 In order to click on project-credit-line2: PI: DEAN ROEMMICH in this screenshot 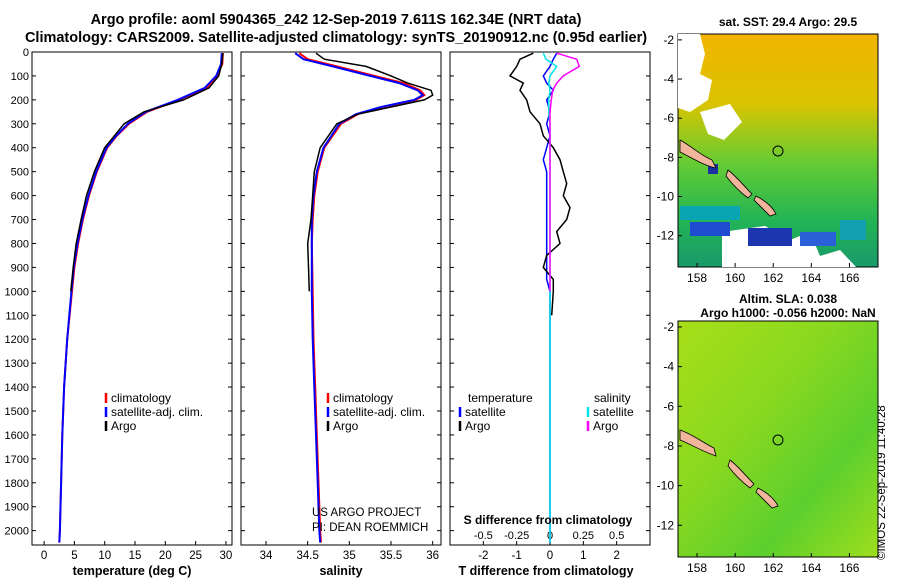, I will do `click(370, 528)`.